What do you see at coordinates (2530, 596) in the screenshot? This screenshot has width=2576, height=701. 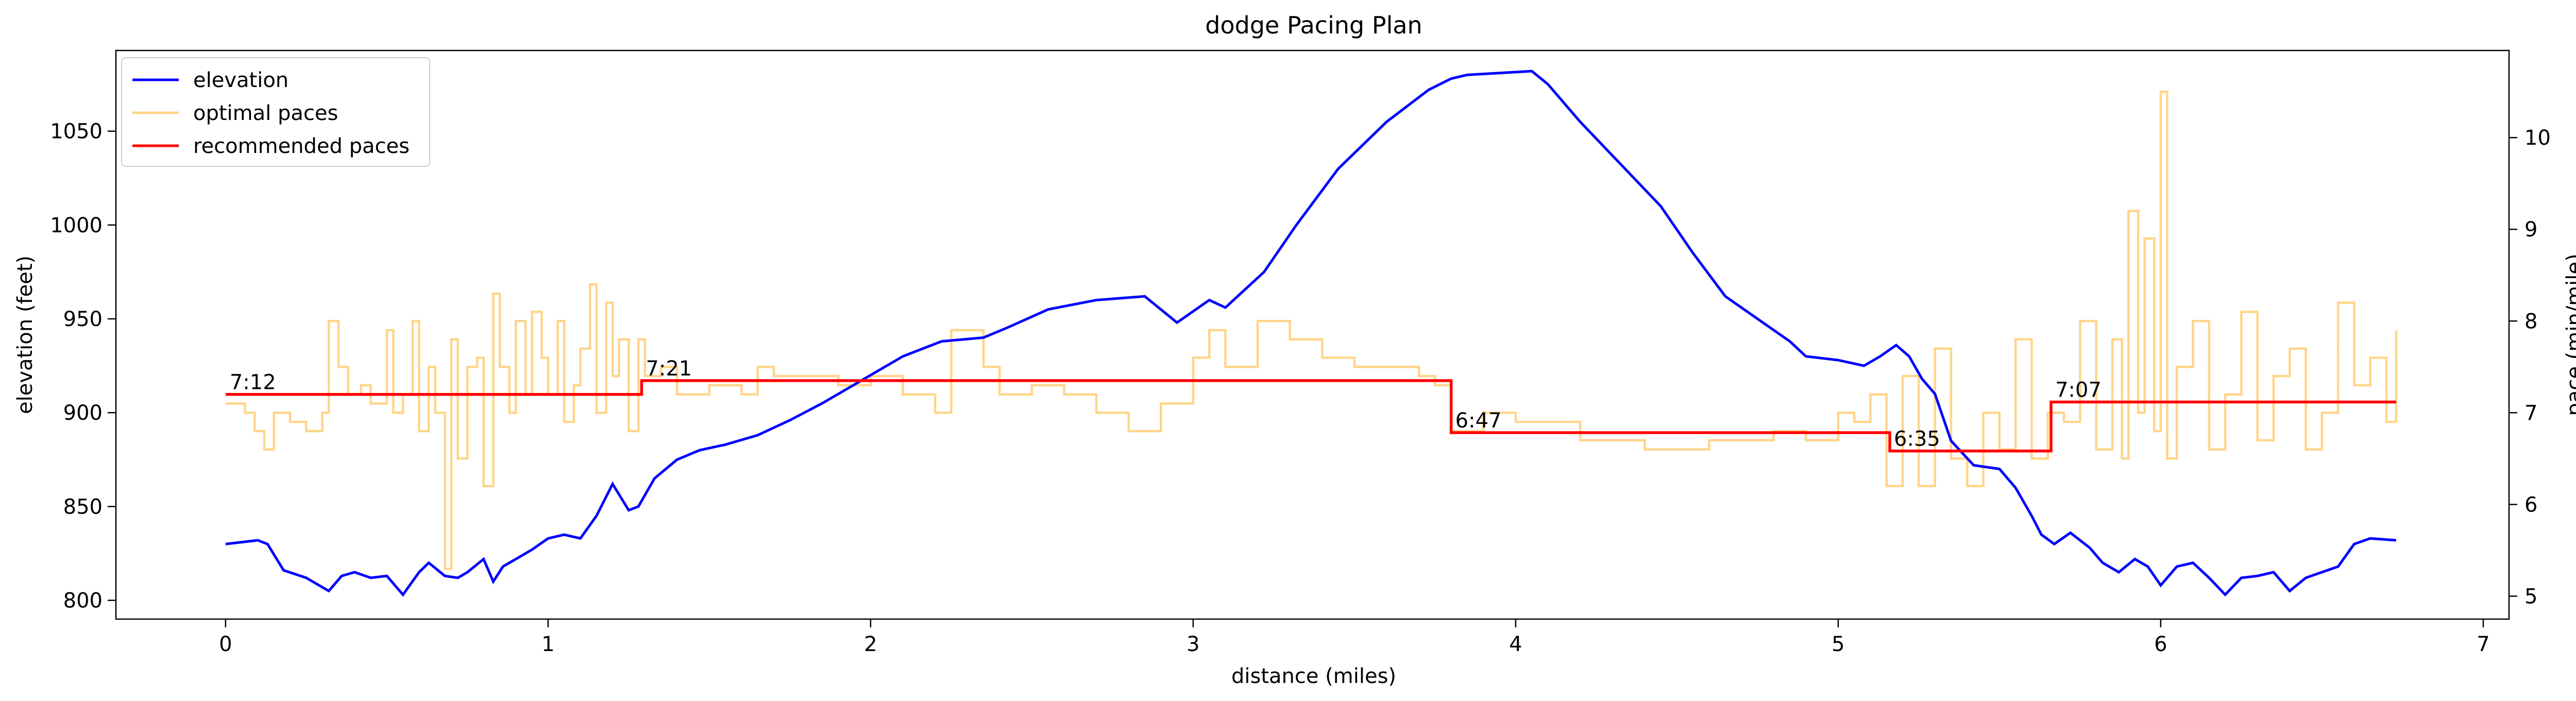 I see `right-y-tick-label: 5` at bounding box center [2530, 596].